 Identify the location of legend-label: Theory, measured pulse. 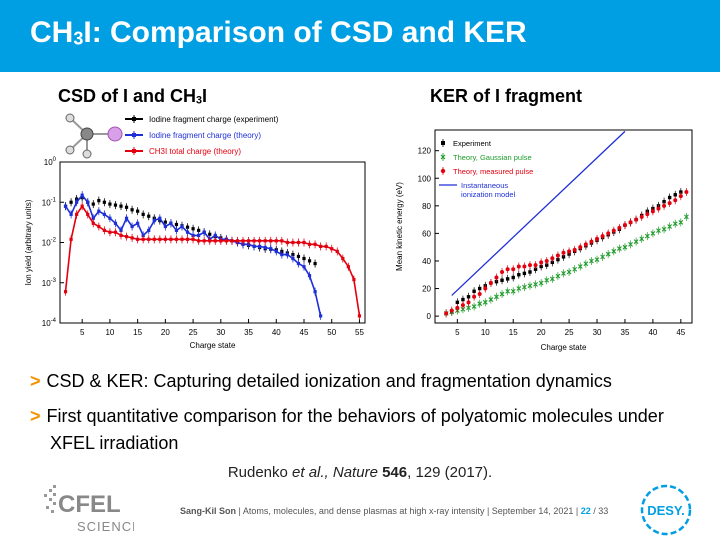
(493, 171).